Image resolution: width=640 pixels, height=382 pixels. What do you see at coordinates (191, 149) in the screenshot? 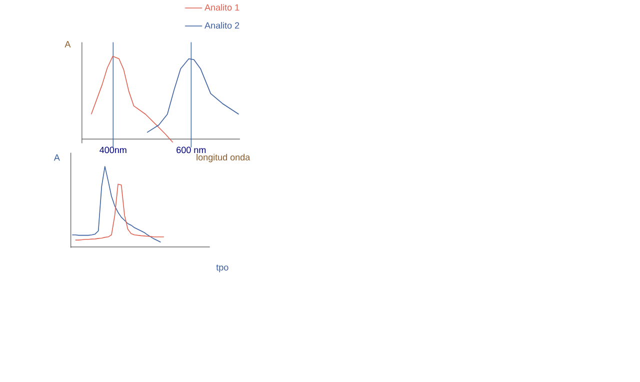
I see `x-tick-label: 600 nm` at bounding box center [191, 149].